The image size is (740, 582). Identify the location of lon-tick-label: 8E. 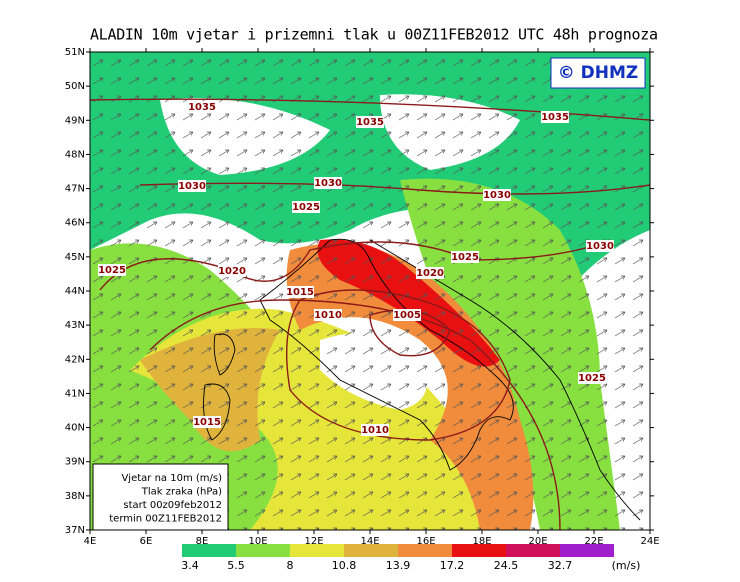
(202, 541).